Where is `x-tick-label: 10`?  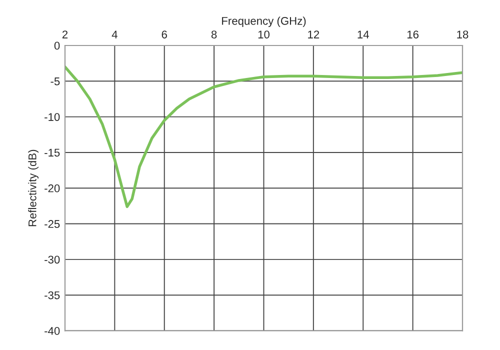
x-tick-label: 10 is located at coordinates (264, 34).